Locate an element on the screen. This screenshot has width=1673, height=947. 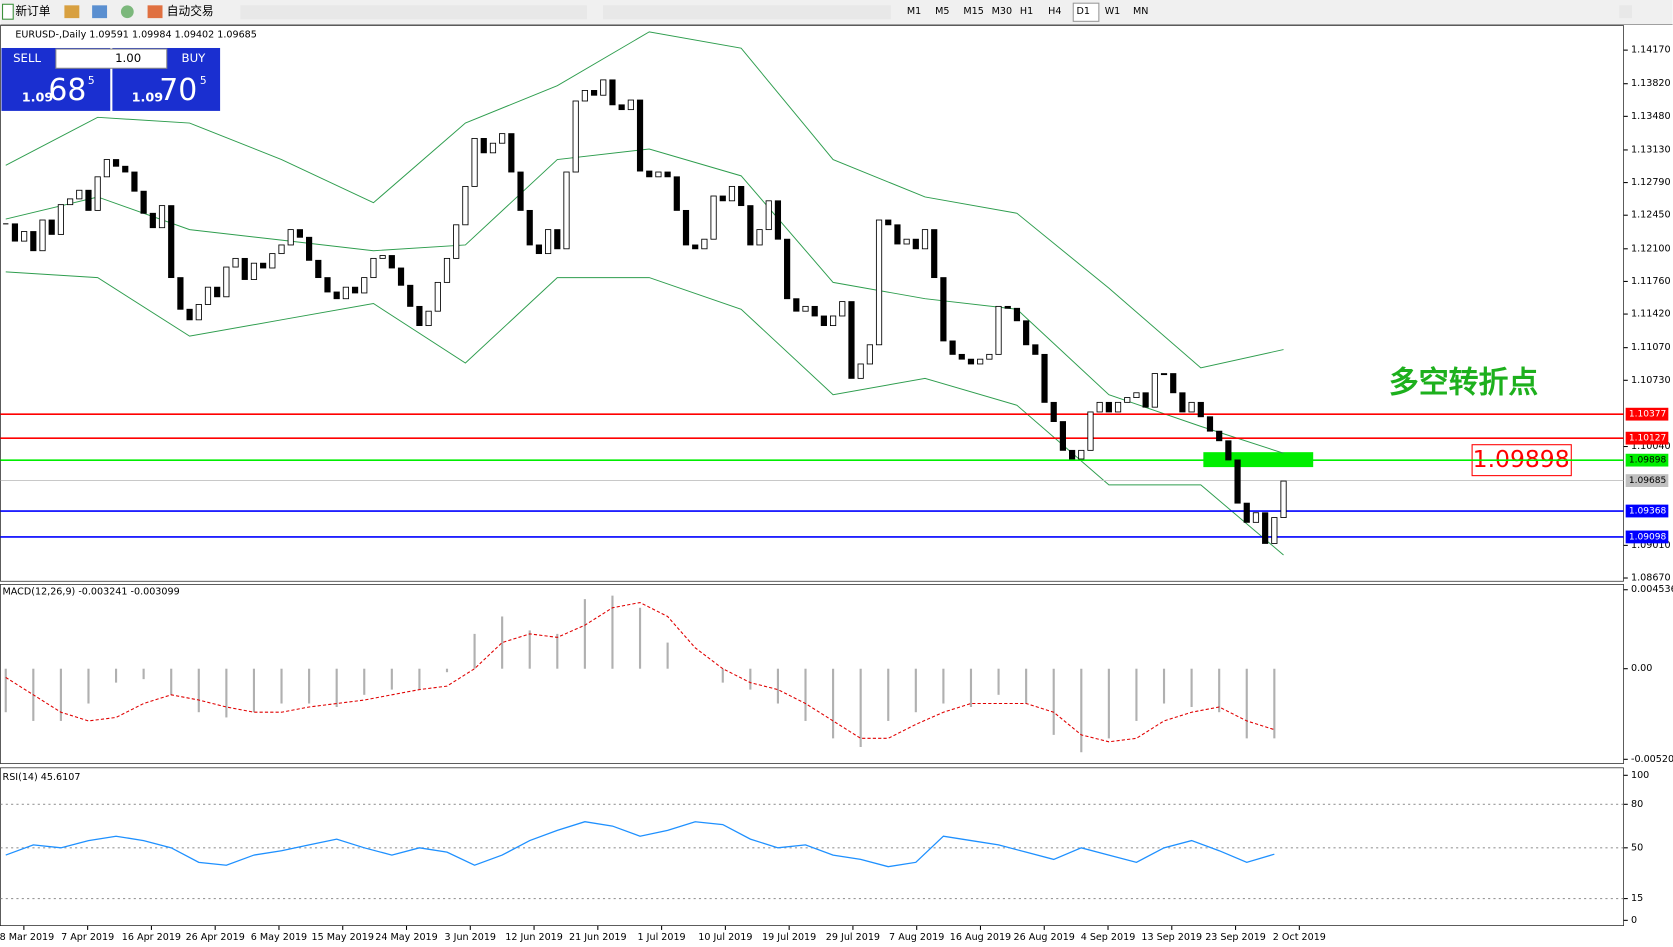
timeframe-button: W1 is located at coordinates (1113, 11).